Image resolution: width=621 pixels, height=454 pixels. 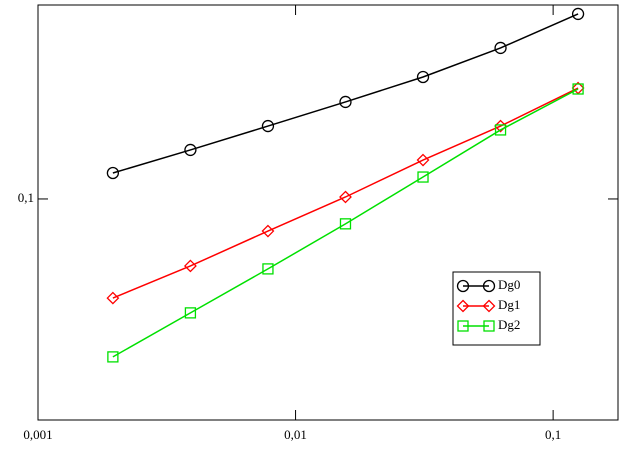 What do you see at coordinates (37, 434) in the screenshot?
I see `x-tick-label: 0,001` at bounding box center [37, 434].